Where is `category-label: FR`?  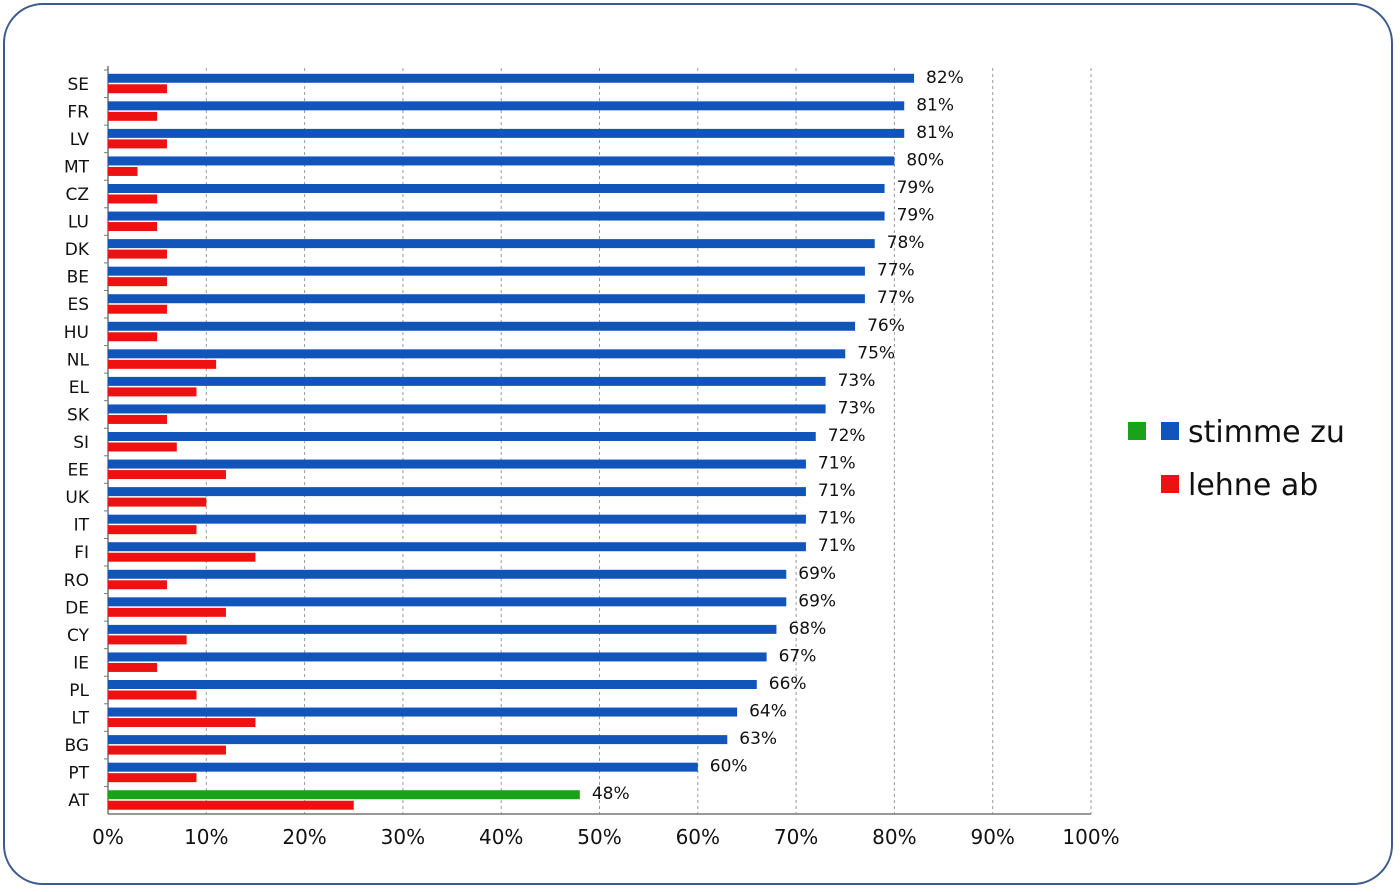 category-label: FR is located at coordinates (78, 112).